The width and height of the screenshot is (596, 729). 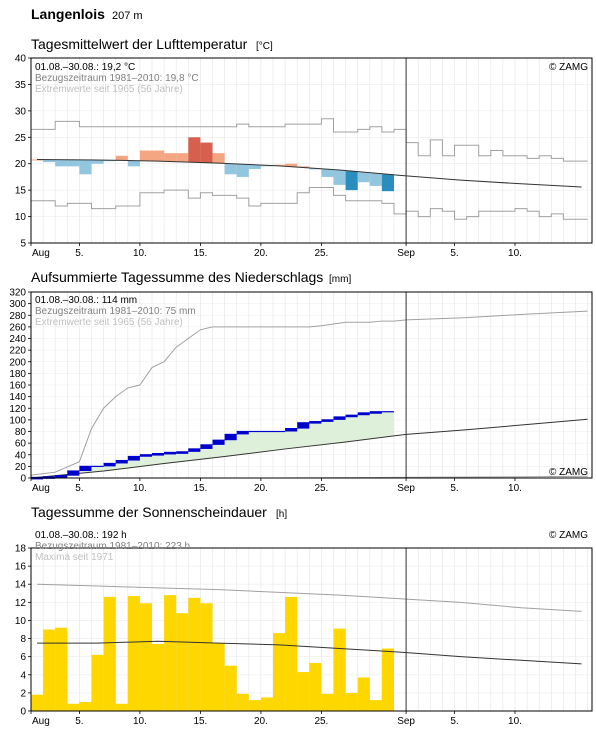 I want to click on temperature-maximum-line, so click(x=309, y=140).